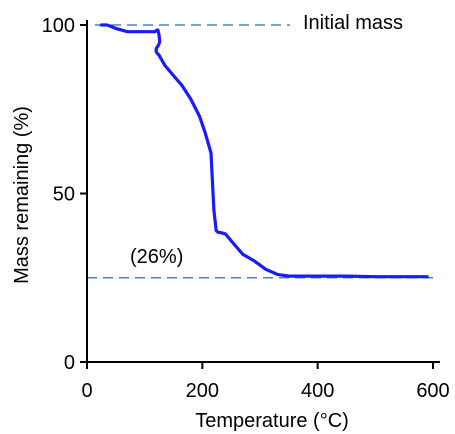 The height and width of the screenshot is (434, 455). I want to click on x-axis-title: Temperature (°C), so click(272, 421).